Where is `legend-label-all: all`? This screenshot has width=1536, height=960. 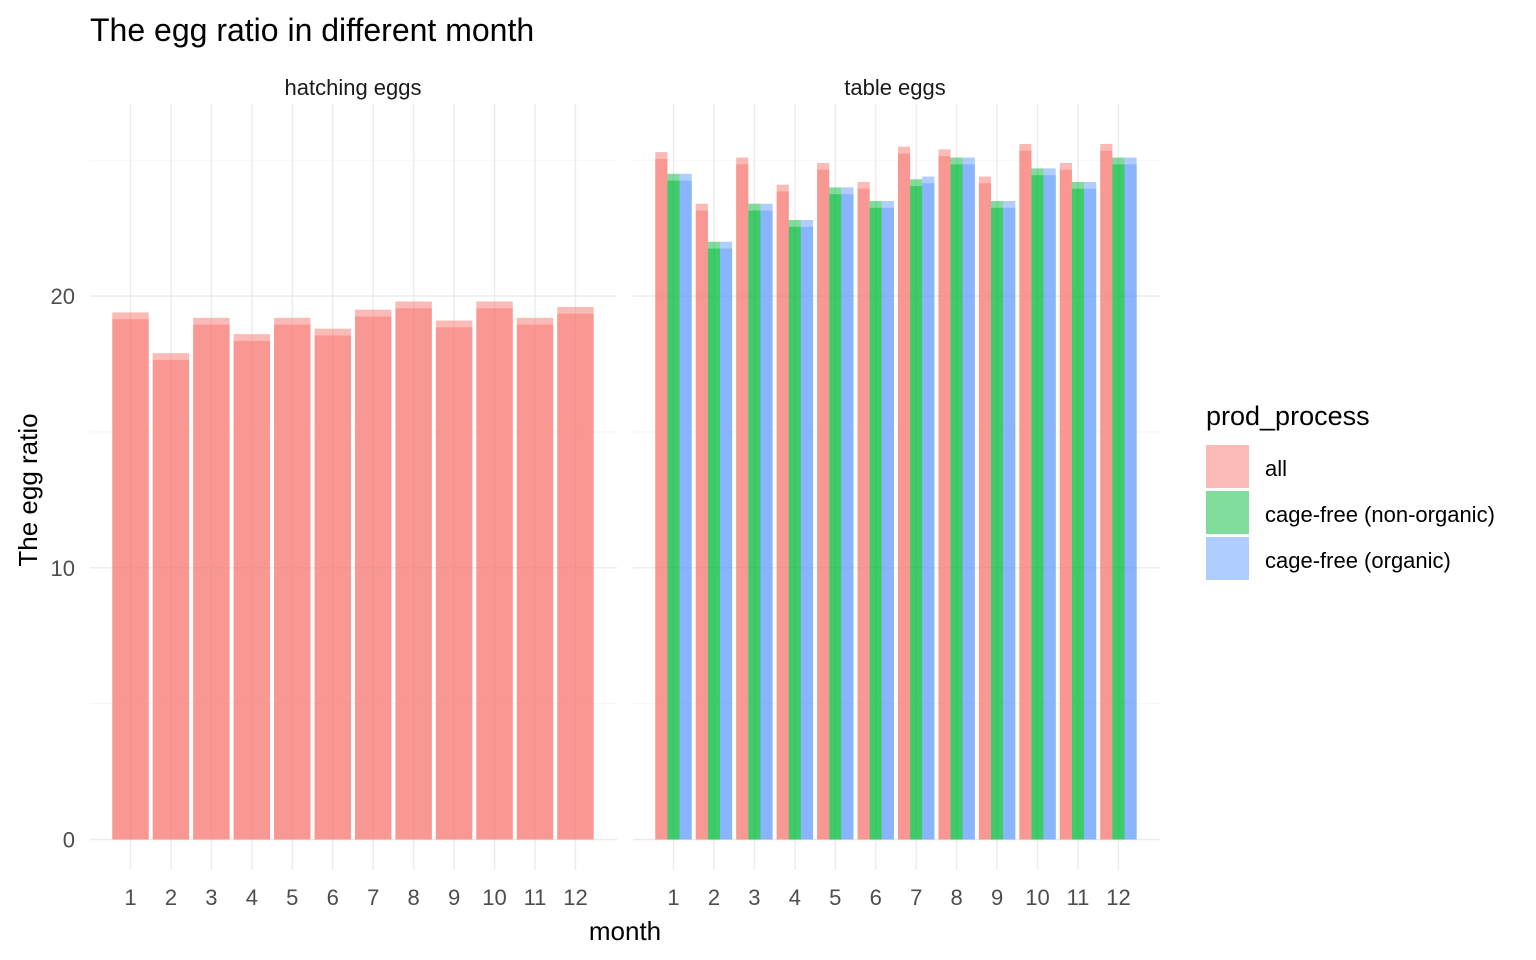 legend-label-all: all is located at coordinates (1276, 468).